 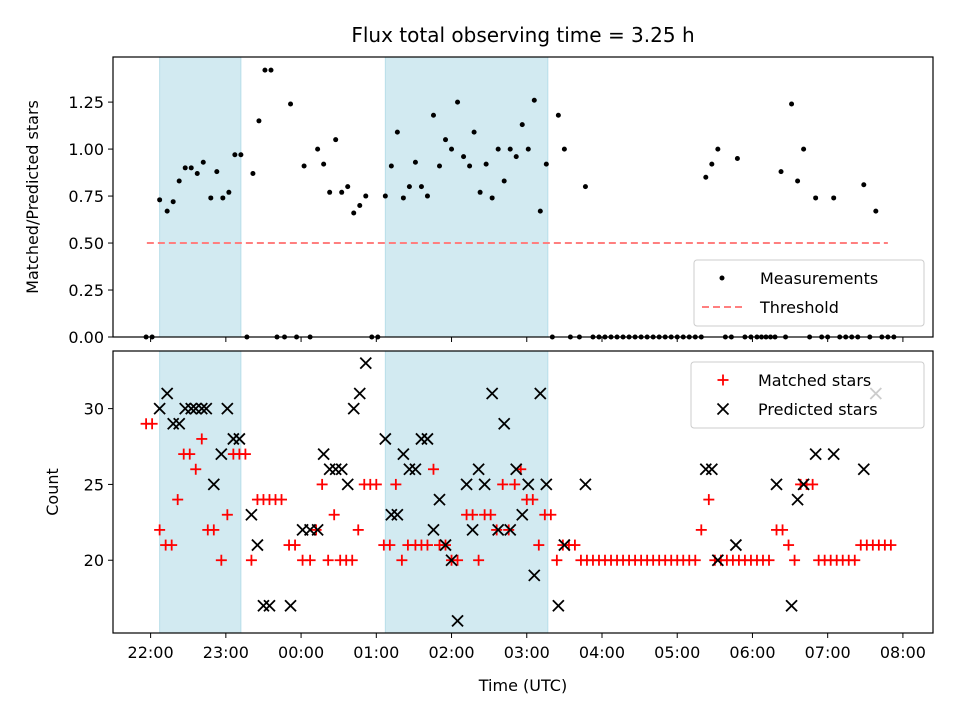 I want to click on x-tick-label: 06:00, so click(x=752, y=652).